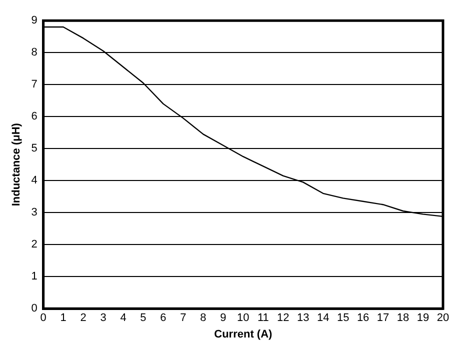 This screenshot has height=349, width=463. Describe the element at coordinates (34, 148) in the screenshot. I see `y-tick-label: 5` at that location.